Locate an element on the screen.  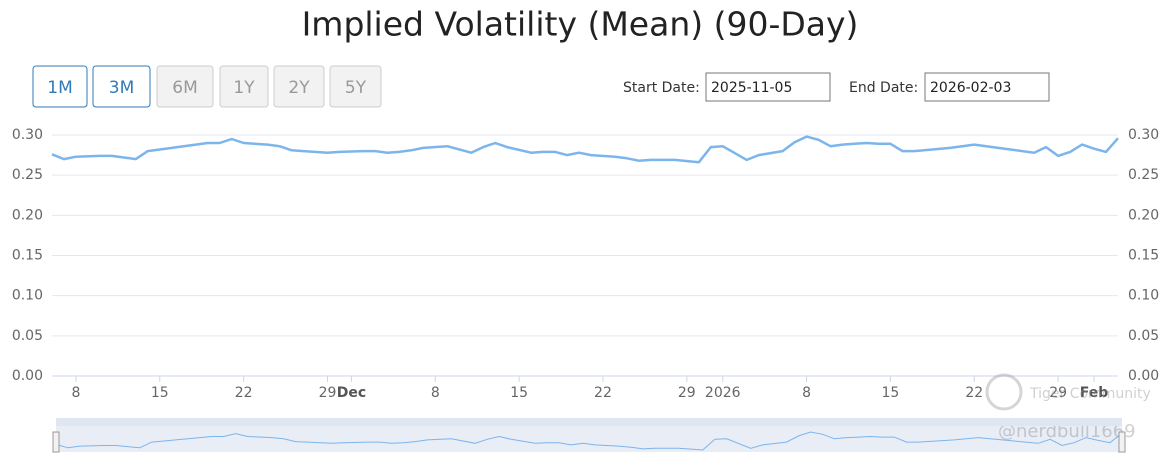
range-button-label: 3M is located at coordinates (121, 88).